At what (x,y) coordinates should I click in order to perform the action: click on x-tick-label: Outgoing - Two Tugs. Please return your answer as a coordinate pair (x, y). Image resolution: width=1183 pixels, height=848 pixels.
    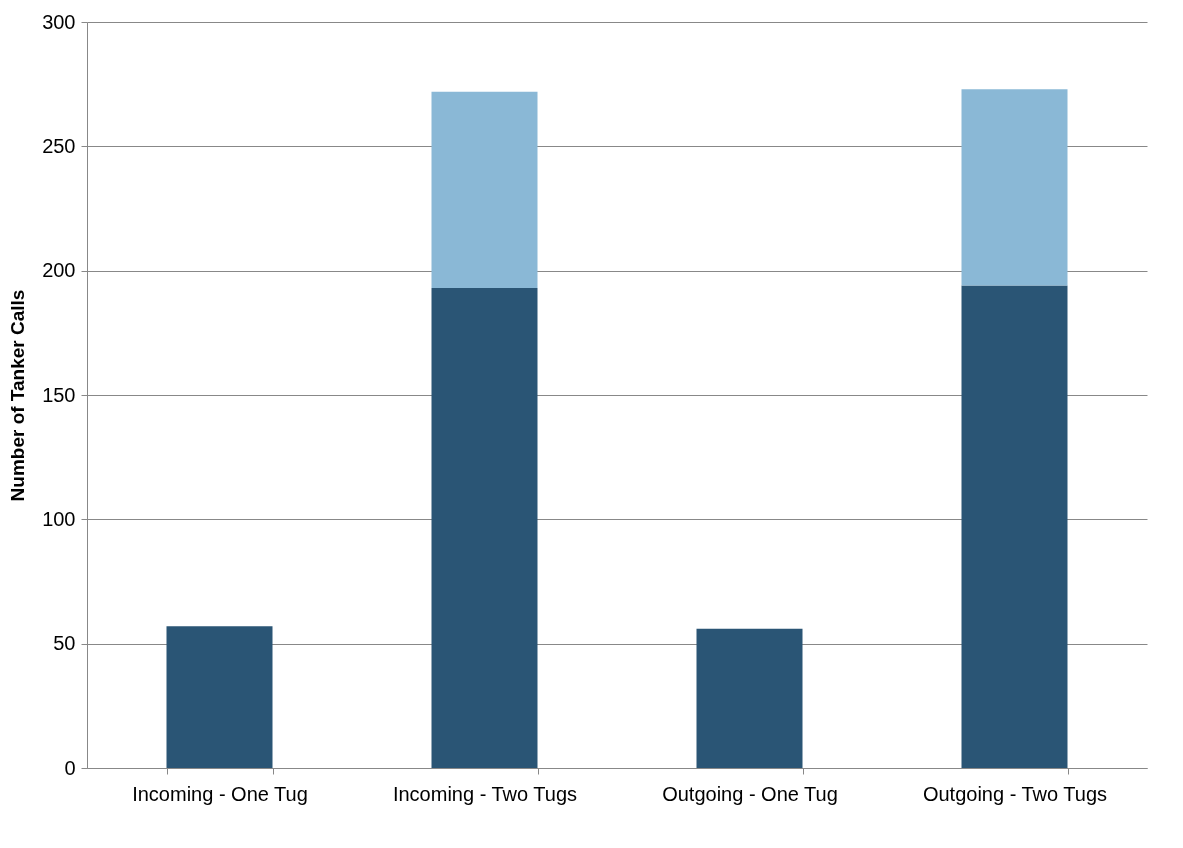
    Looking at the image, I should click on (1015, 793).